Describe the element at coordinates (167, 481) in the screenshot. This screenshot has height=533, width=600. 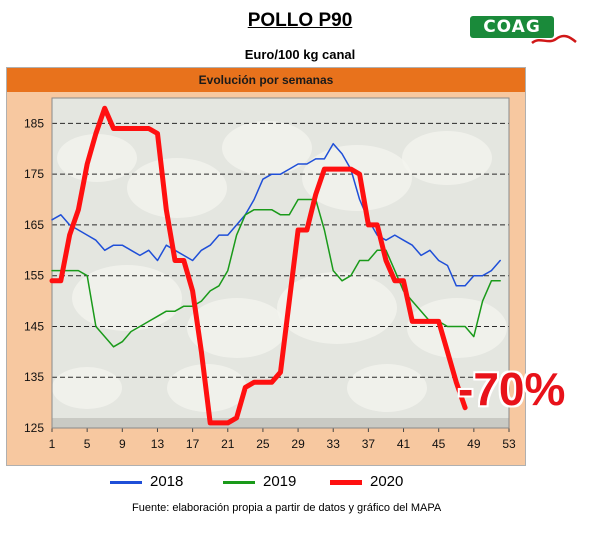
I see `legend-label-2018: 2018` at that location.